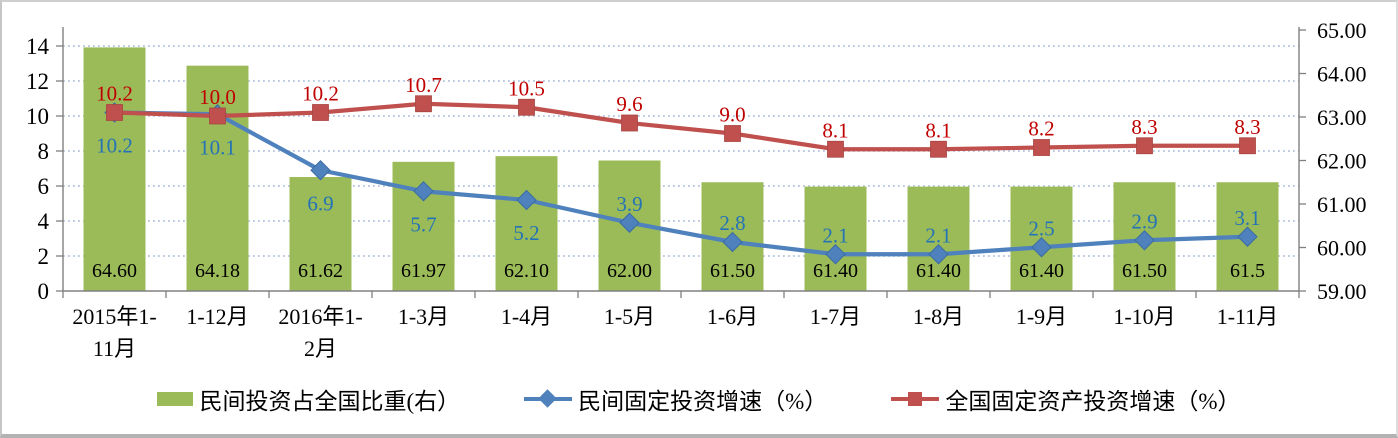 Image resolution: width=1398 pixels, height=438 pixels. Describe the element at coordinates (526, 271) in the screenshot. I see `bar-value-label: 62.10` at that location.